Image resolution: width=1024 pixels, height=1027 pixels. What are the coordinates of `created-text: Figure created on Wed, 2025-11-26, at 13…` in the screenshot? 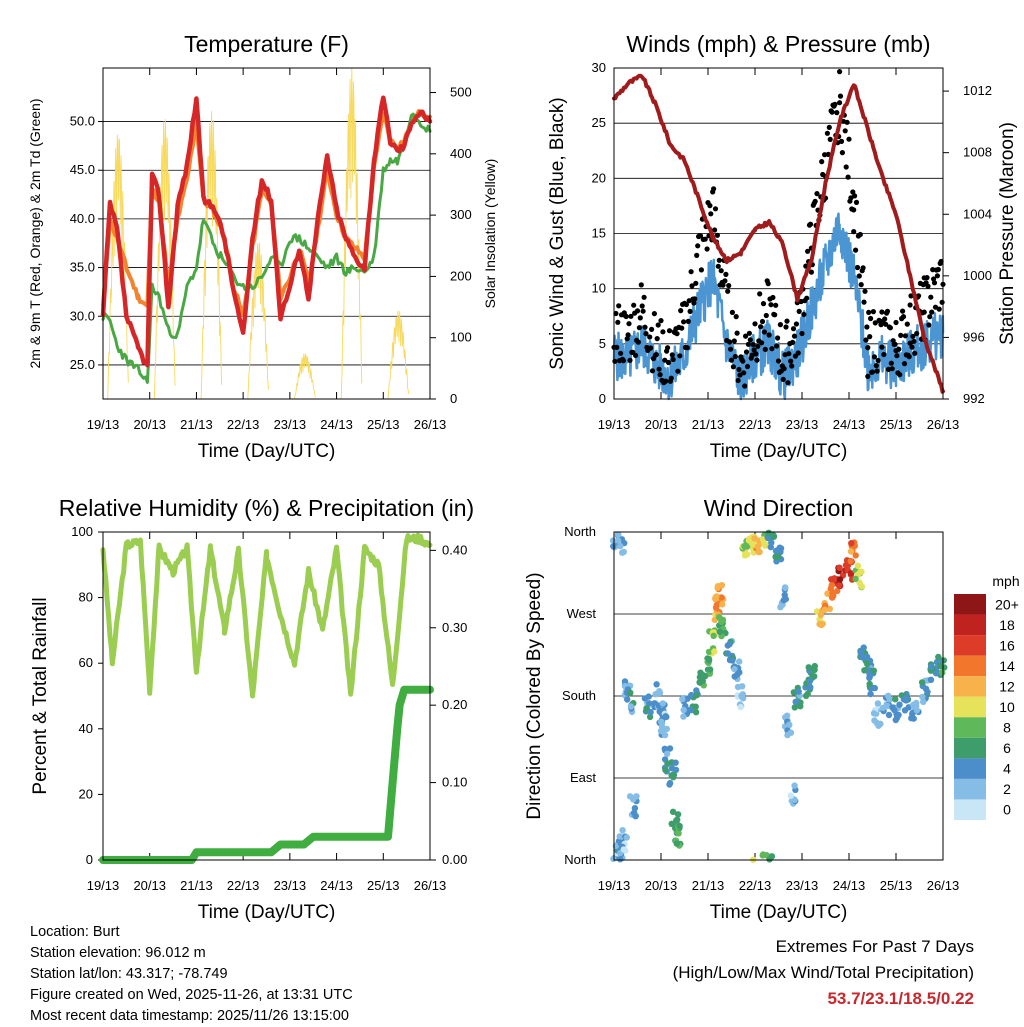 It's located at (191, 995).